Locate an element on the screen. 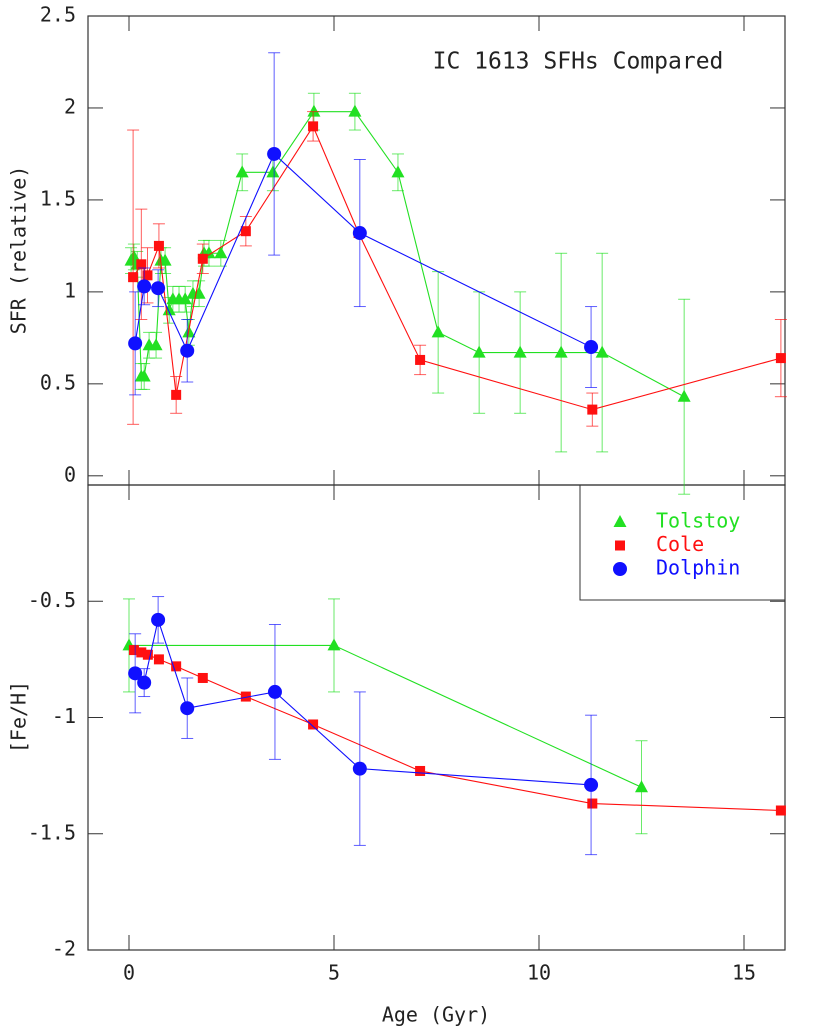 This screenshot has height=1034, width=830. legend-label: Dolphin is located at coordinates (698, 568).